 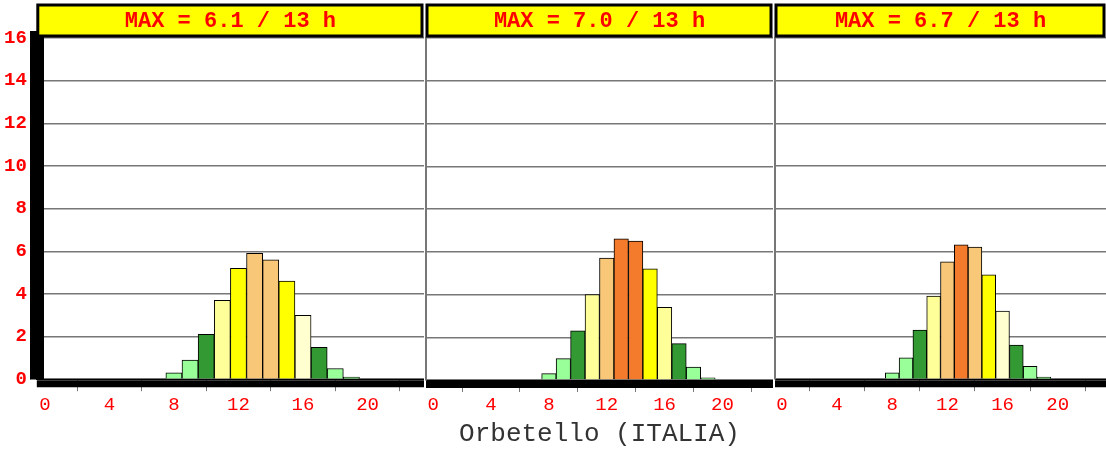 What do you see at coordinates (21, 293) in the screenshot?
I see `y-tick-label: 4` at bounding box center [21, 293].